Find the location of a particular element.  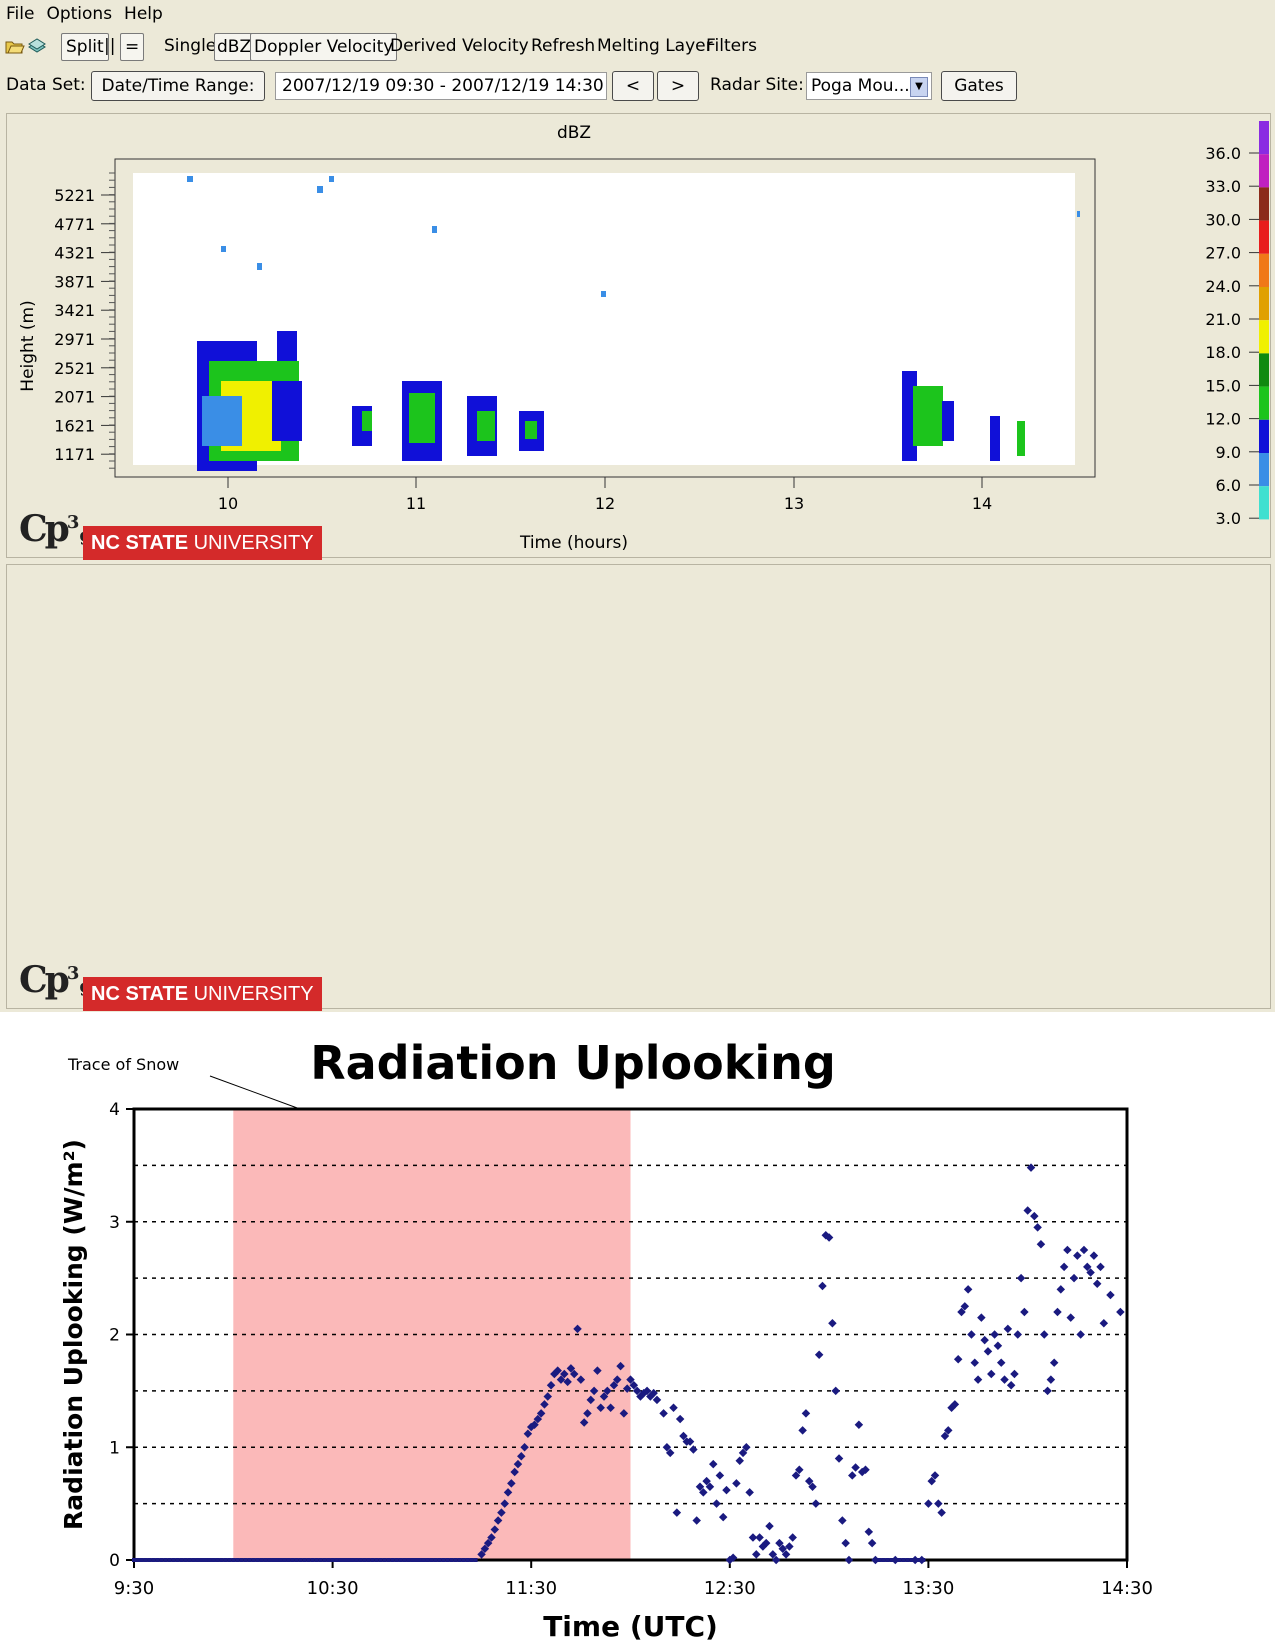

menu-file: File is located at coordinates (20, 14).